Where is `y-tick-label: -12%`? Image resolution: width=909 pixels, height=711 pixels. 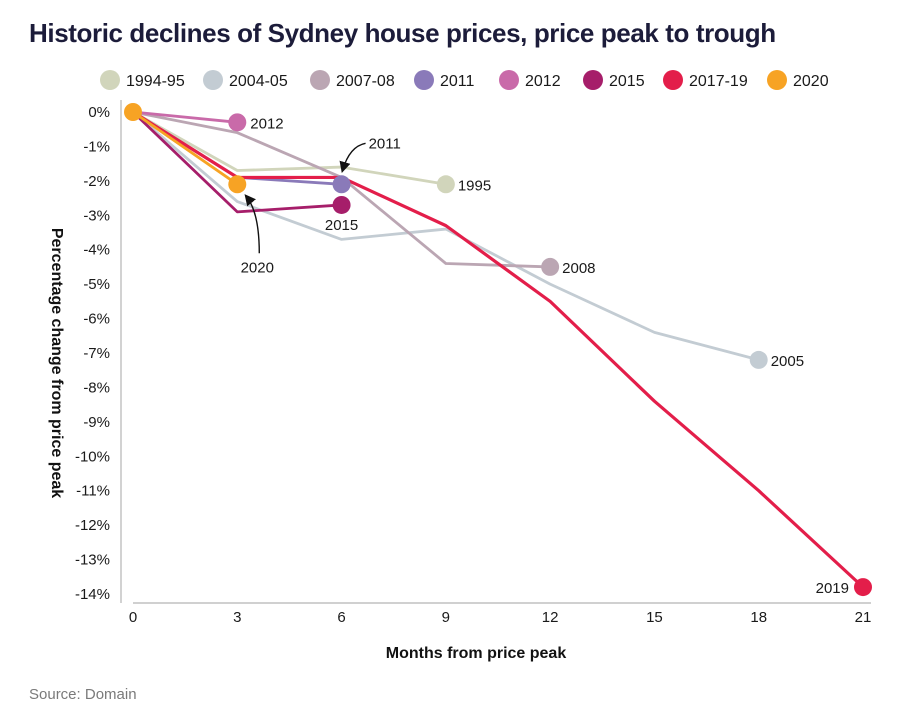 y-tick-label: -12% is located at coordinates (92, 525).